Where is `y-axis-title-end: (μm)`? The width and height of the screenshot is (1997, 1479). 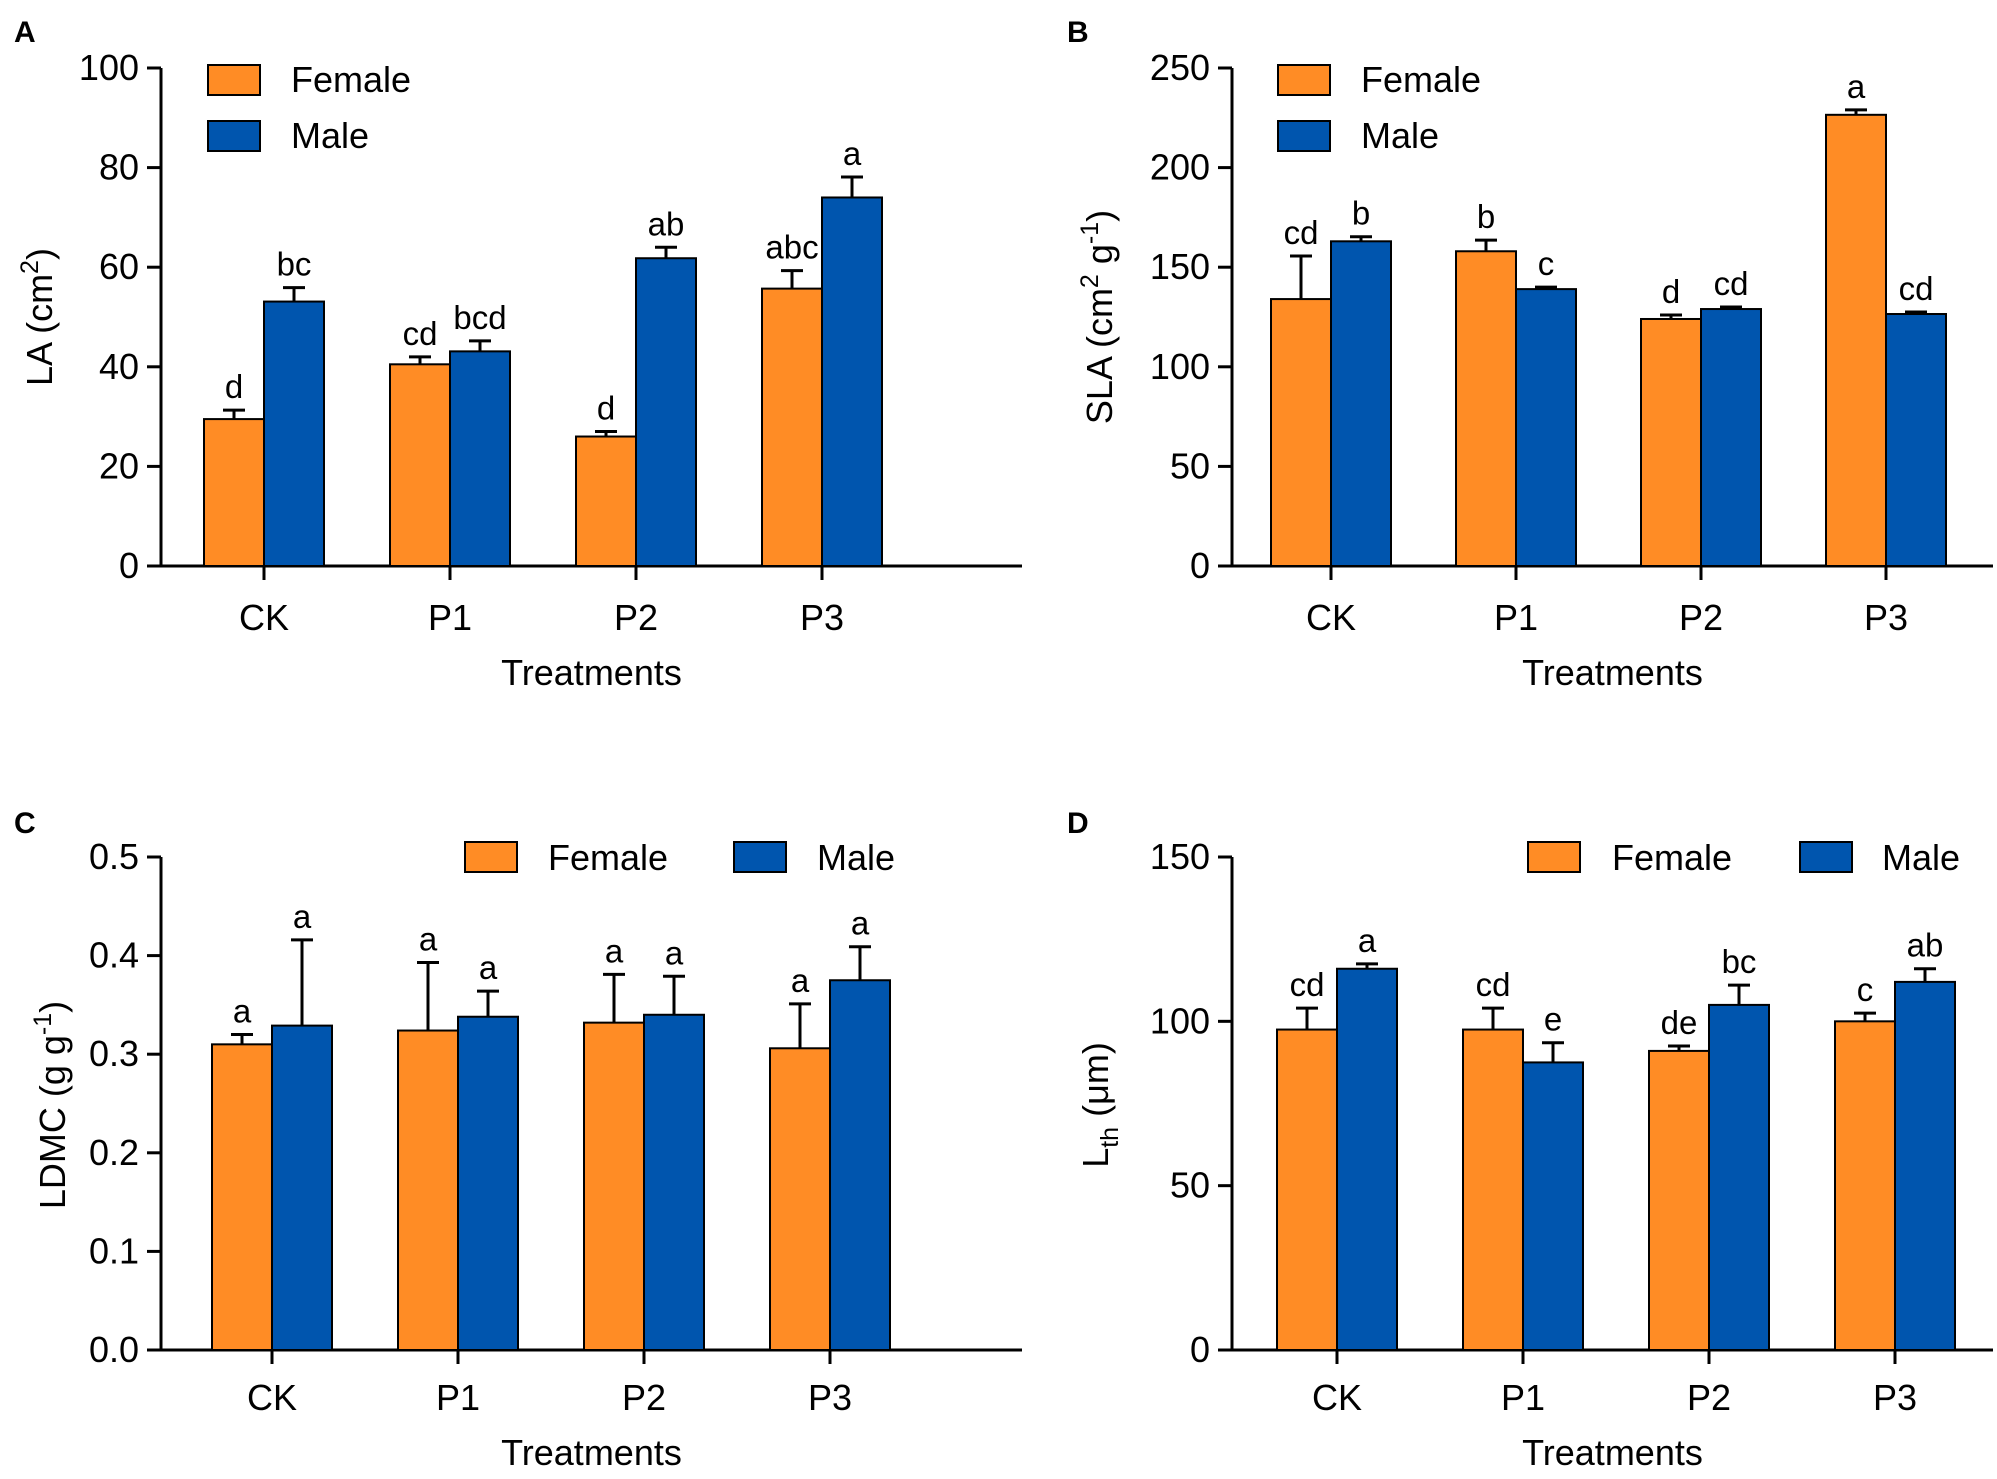 y-axis-title-end: (μm) is located at coordinates (1095, 1084).